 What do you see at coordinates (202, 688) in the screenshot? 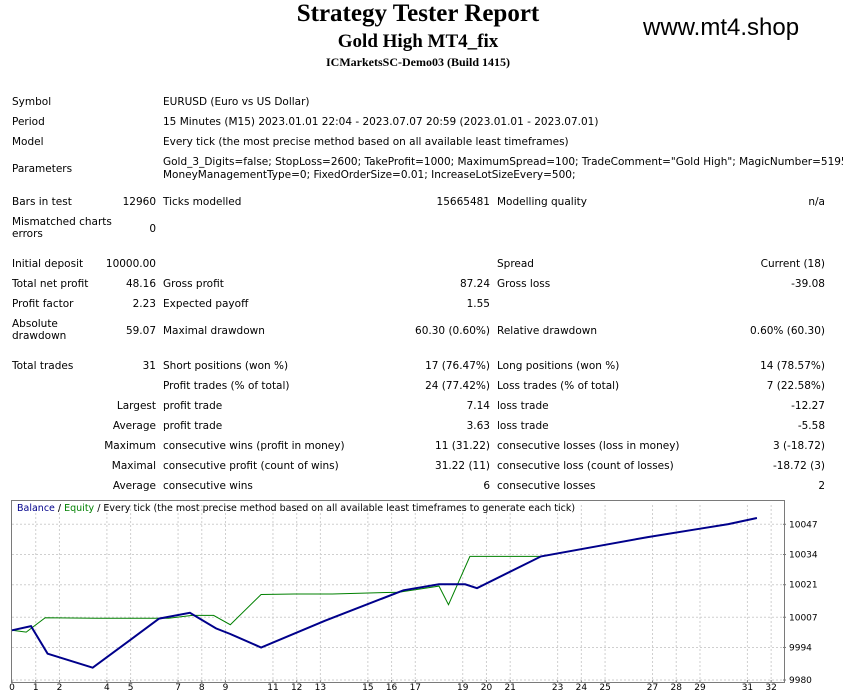
I see `x-tick-label: 8` at bounding box center [202, 688].